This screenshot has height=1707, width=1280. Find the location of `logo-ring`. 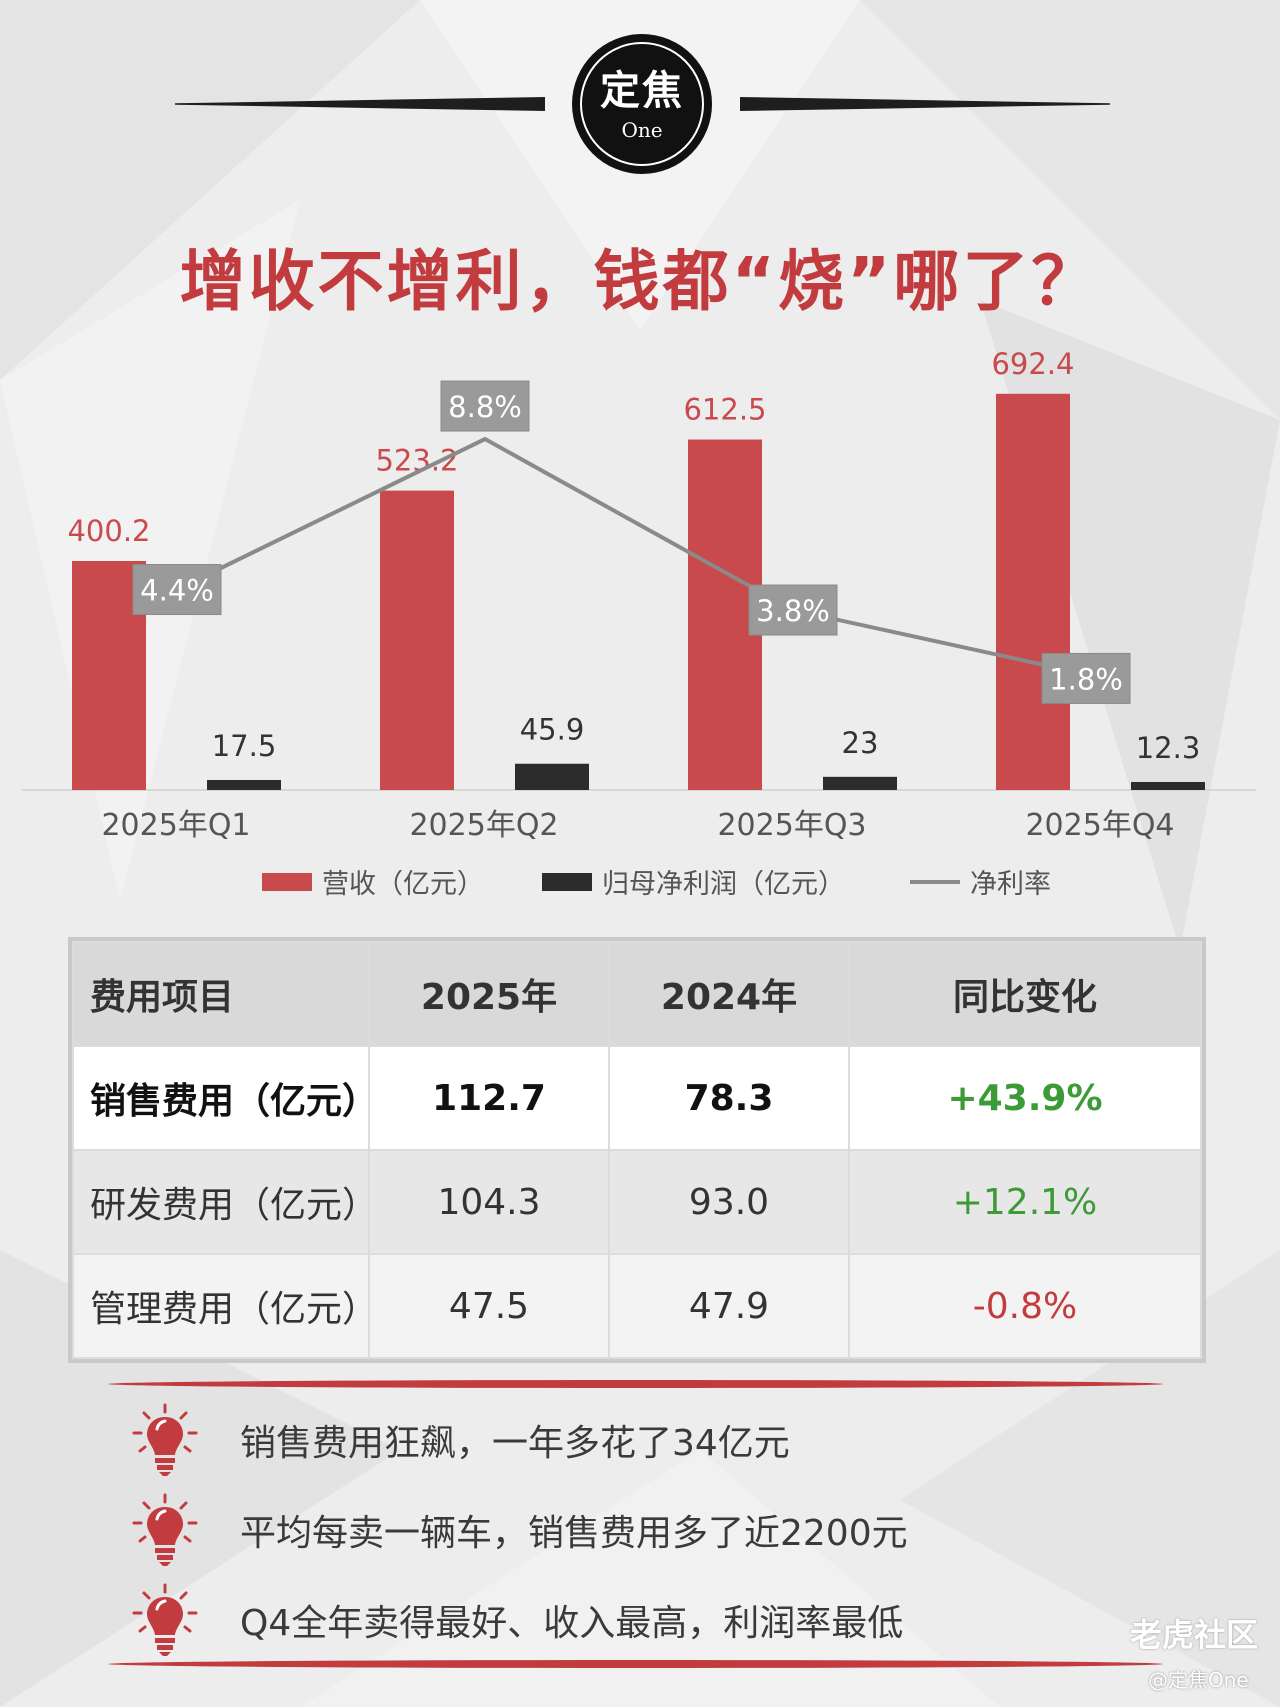

logo-ring is located at coordinates (642, 104).